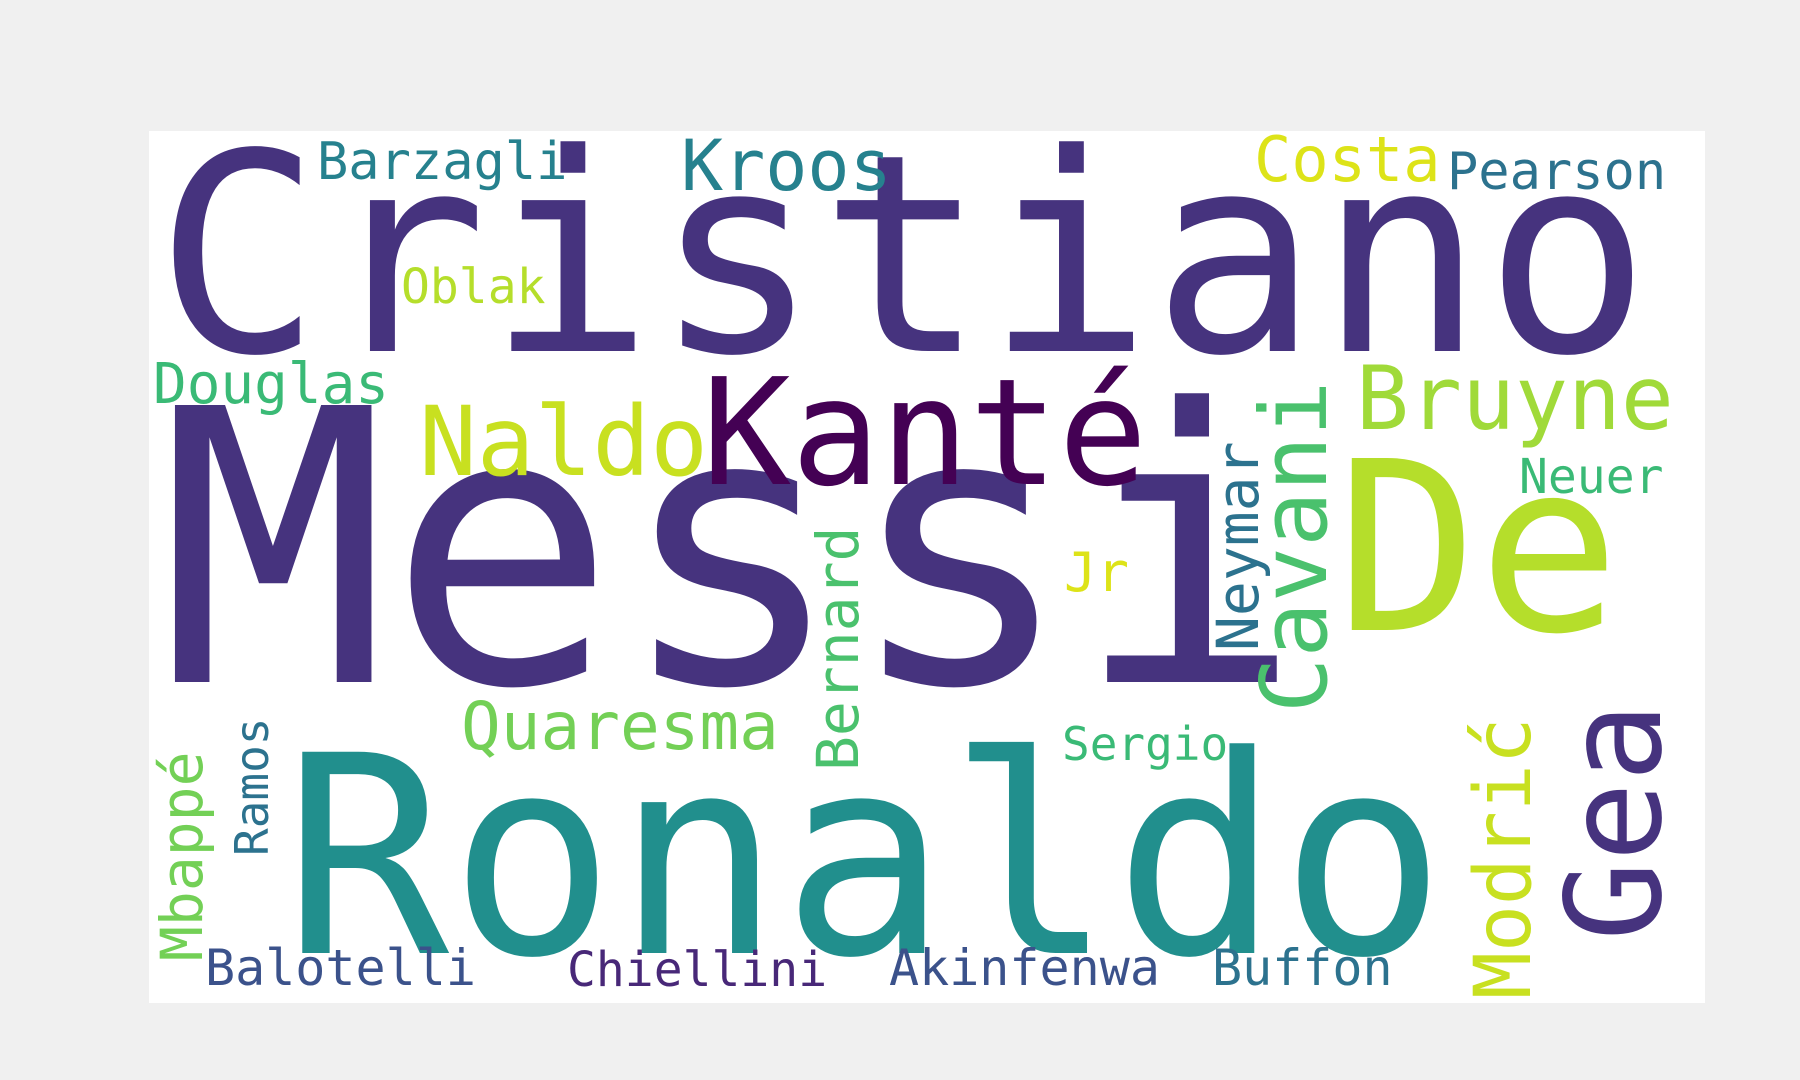 This screenshot has height=1080, width=1800. Describe the element at coordinates (340, 968) in the screenshot. I see `word-balotelli: Balotelli` at that location.